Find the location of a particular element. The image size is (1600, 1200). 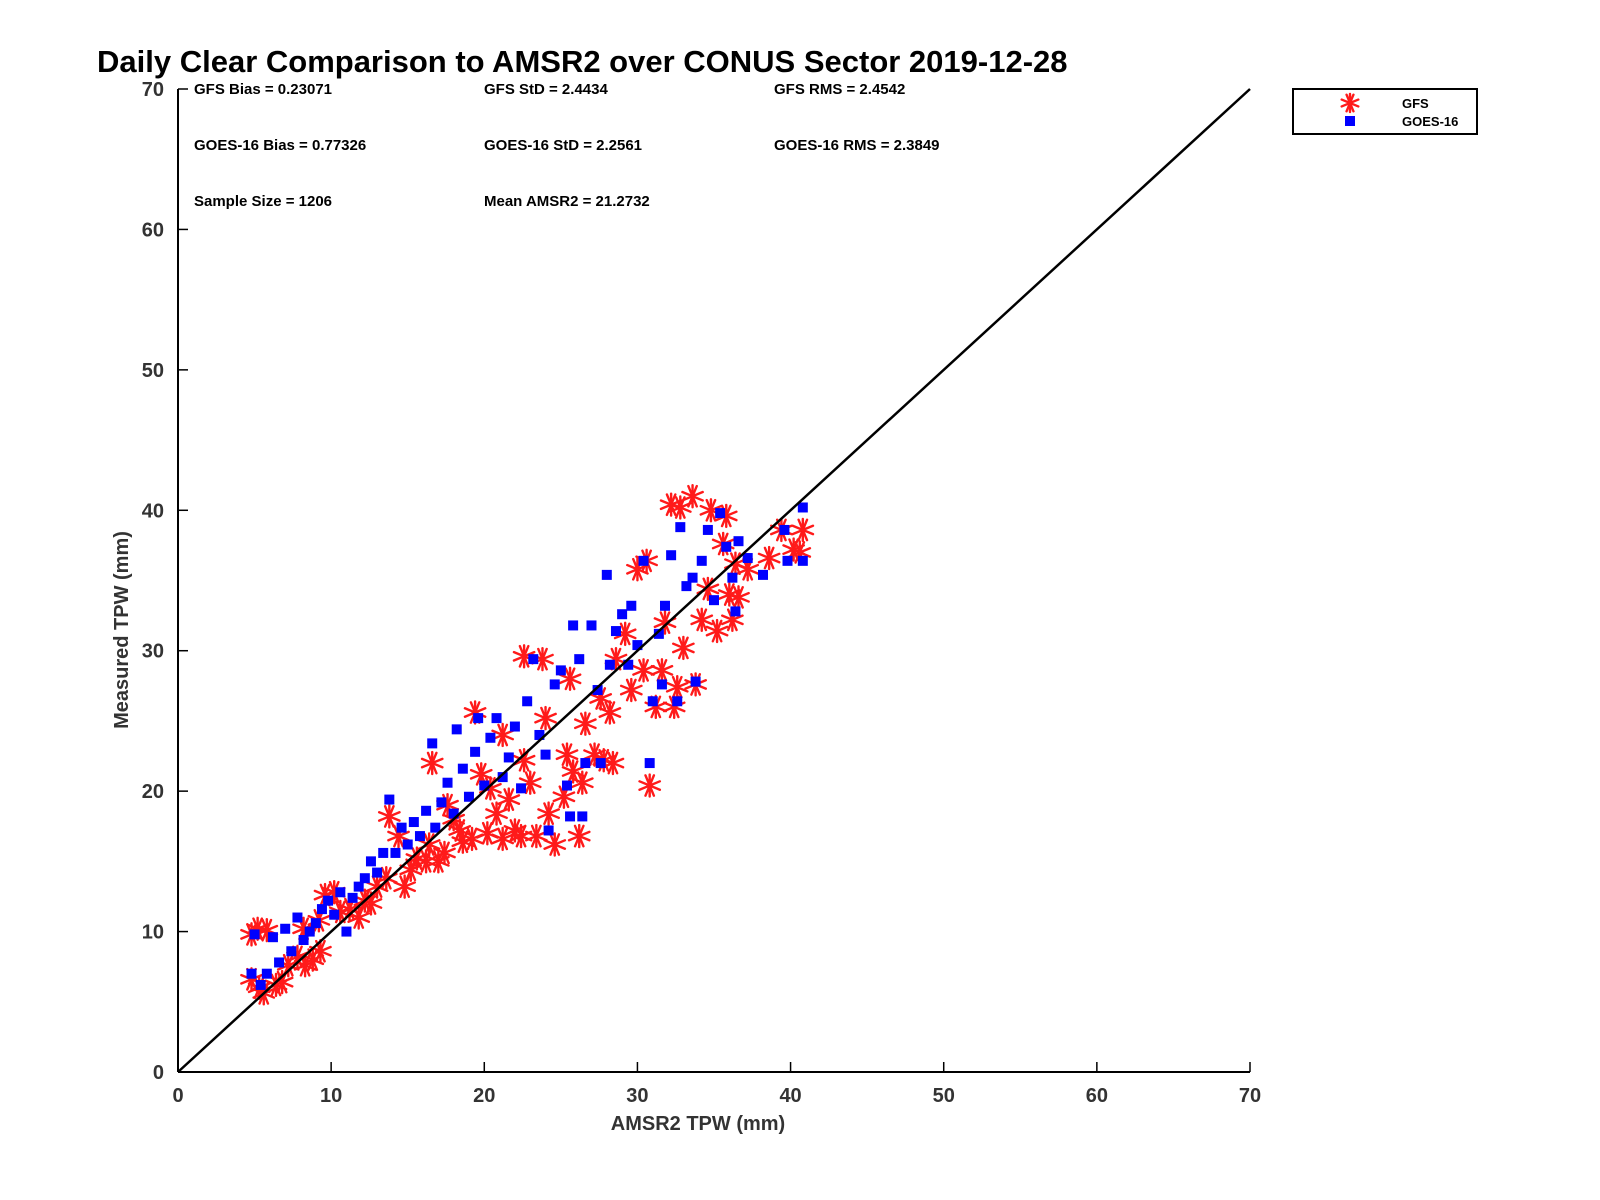

x-tick-label: 50 is located at coordinates (944, 1096).